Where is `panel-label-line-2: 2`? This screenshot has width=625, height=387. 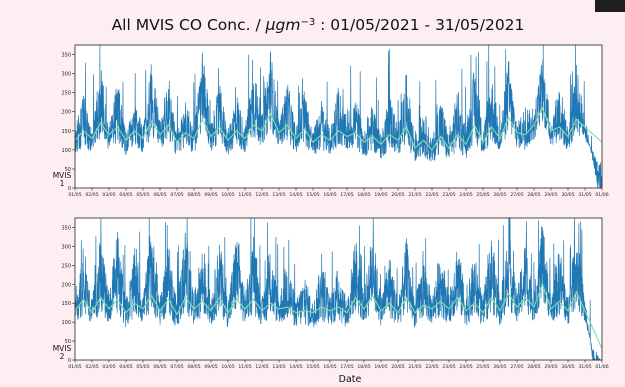
panel-label-line-2: 2 is located at coordinates (62, 356).